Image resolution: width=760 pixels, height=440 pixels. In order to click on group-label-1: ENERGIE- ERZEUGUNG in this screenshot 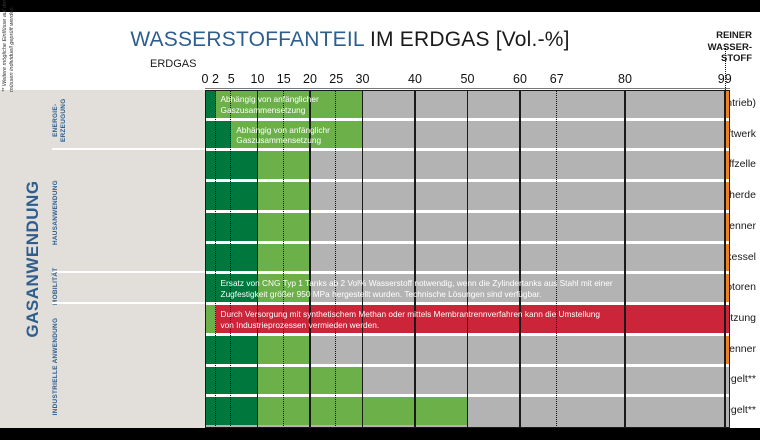, I will do `click(59, 120)`.